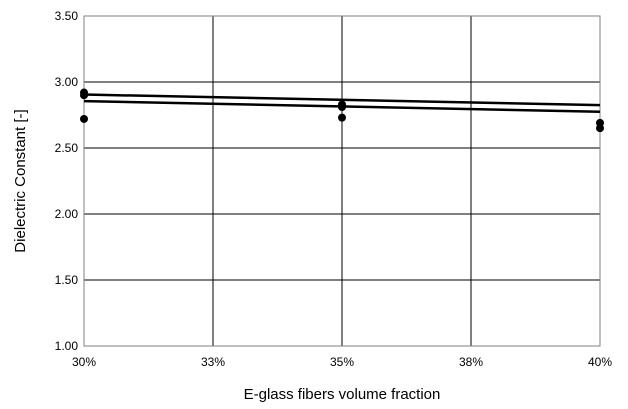  I want to click on y-axis-tick-labels: 1.00 1.50 2.00 2.50 3.00 3.50, so click(67, 181).